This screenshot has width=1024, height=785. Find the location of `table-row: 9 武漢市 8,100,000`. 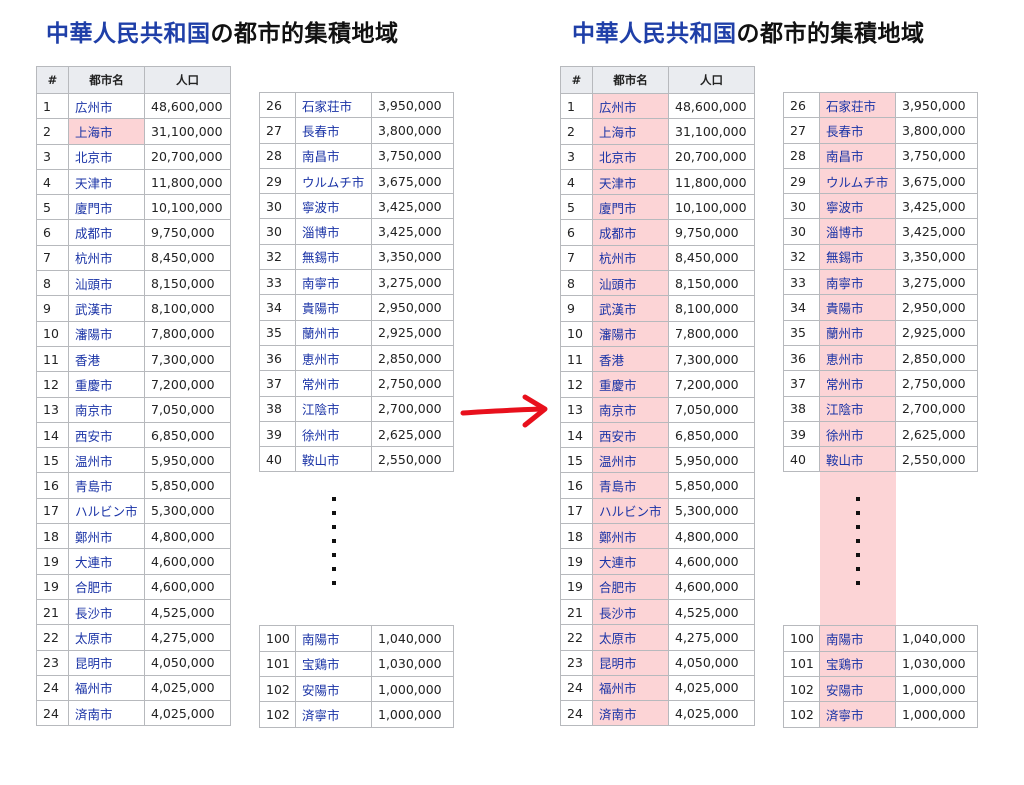

table-row: 9 武漢市 8,100,000 is located at coordinates (133, 308).